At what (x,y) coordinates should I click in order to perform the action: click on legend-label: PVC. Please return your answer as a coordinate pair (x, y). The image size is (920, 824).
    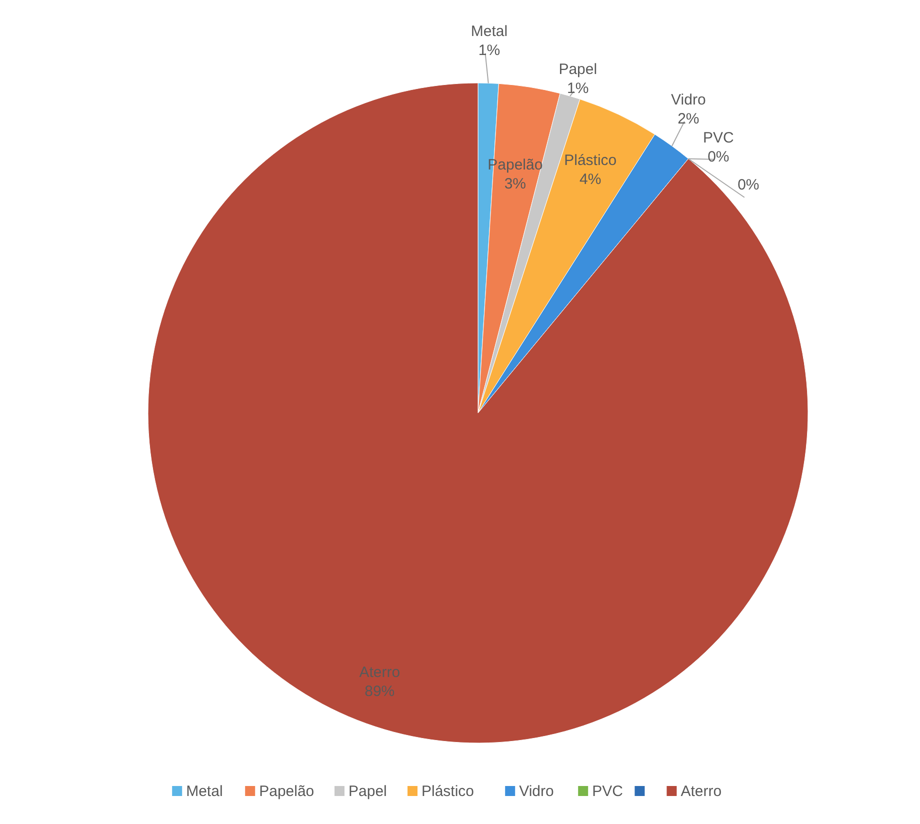
    Looking at the image, I should click on (608, 791).